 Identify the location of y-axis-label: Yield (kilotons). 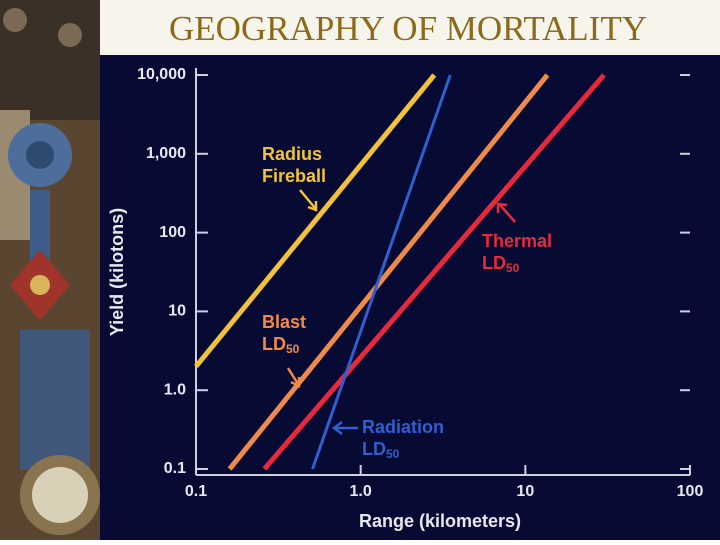
(117, 272).